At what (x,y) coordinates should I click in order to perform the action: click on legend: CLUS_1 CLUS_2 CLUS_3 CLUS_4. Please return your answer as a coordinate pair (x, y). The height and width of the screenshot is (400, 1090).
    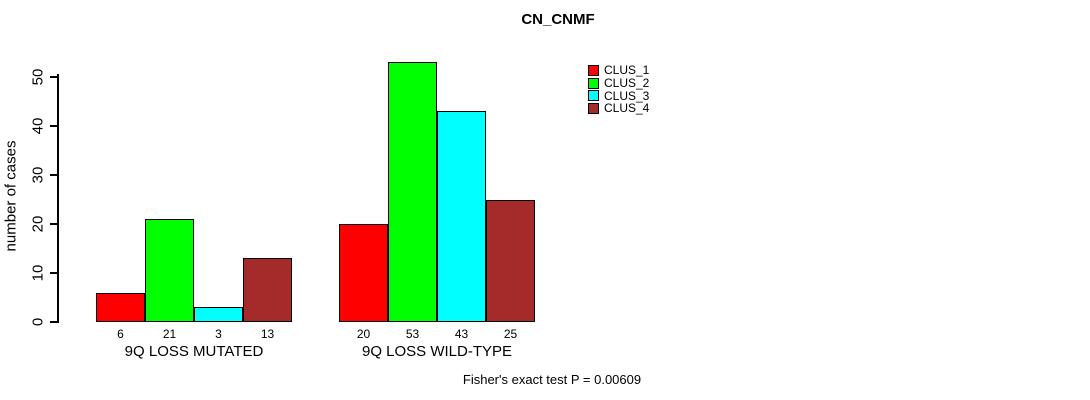
    Looking at the image, I should click on (619, 89).